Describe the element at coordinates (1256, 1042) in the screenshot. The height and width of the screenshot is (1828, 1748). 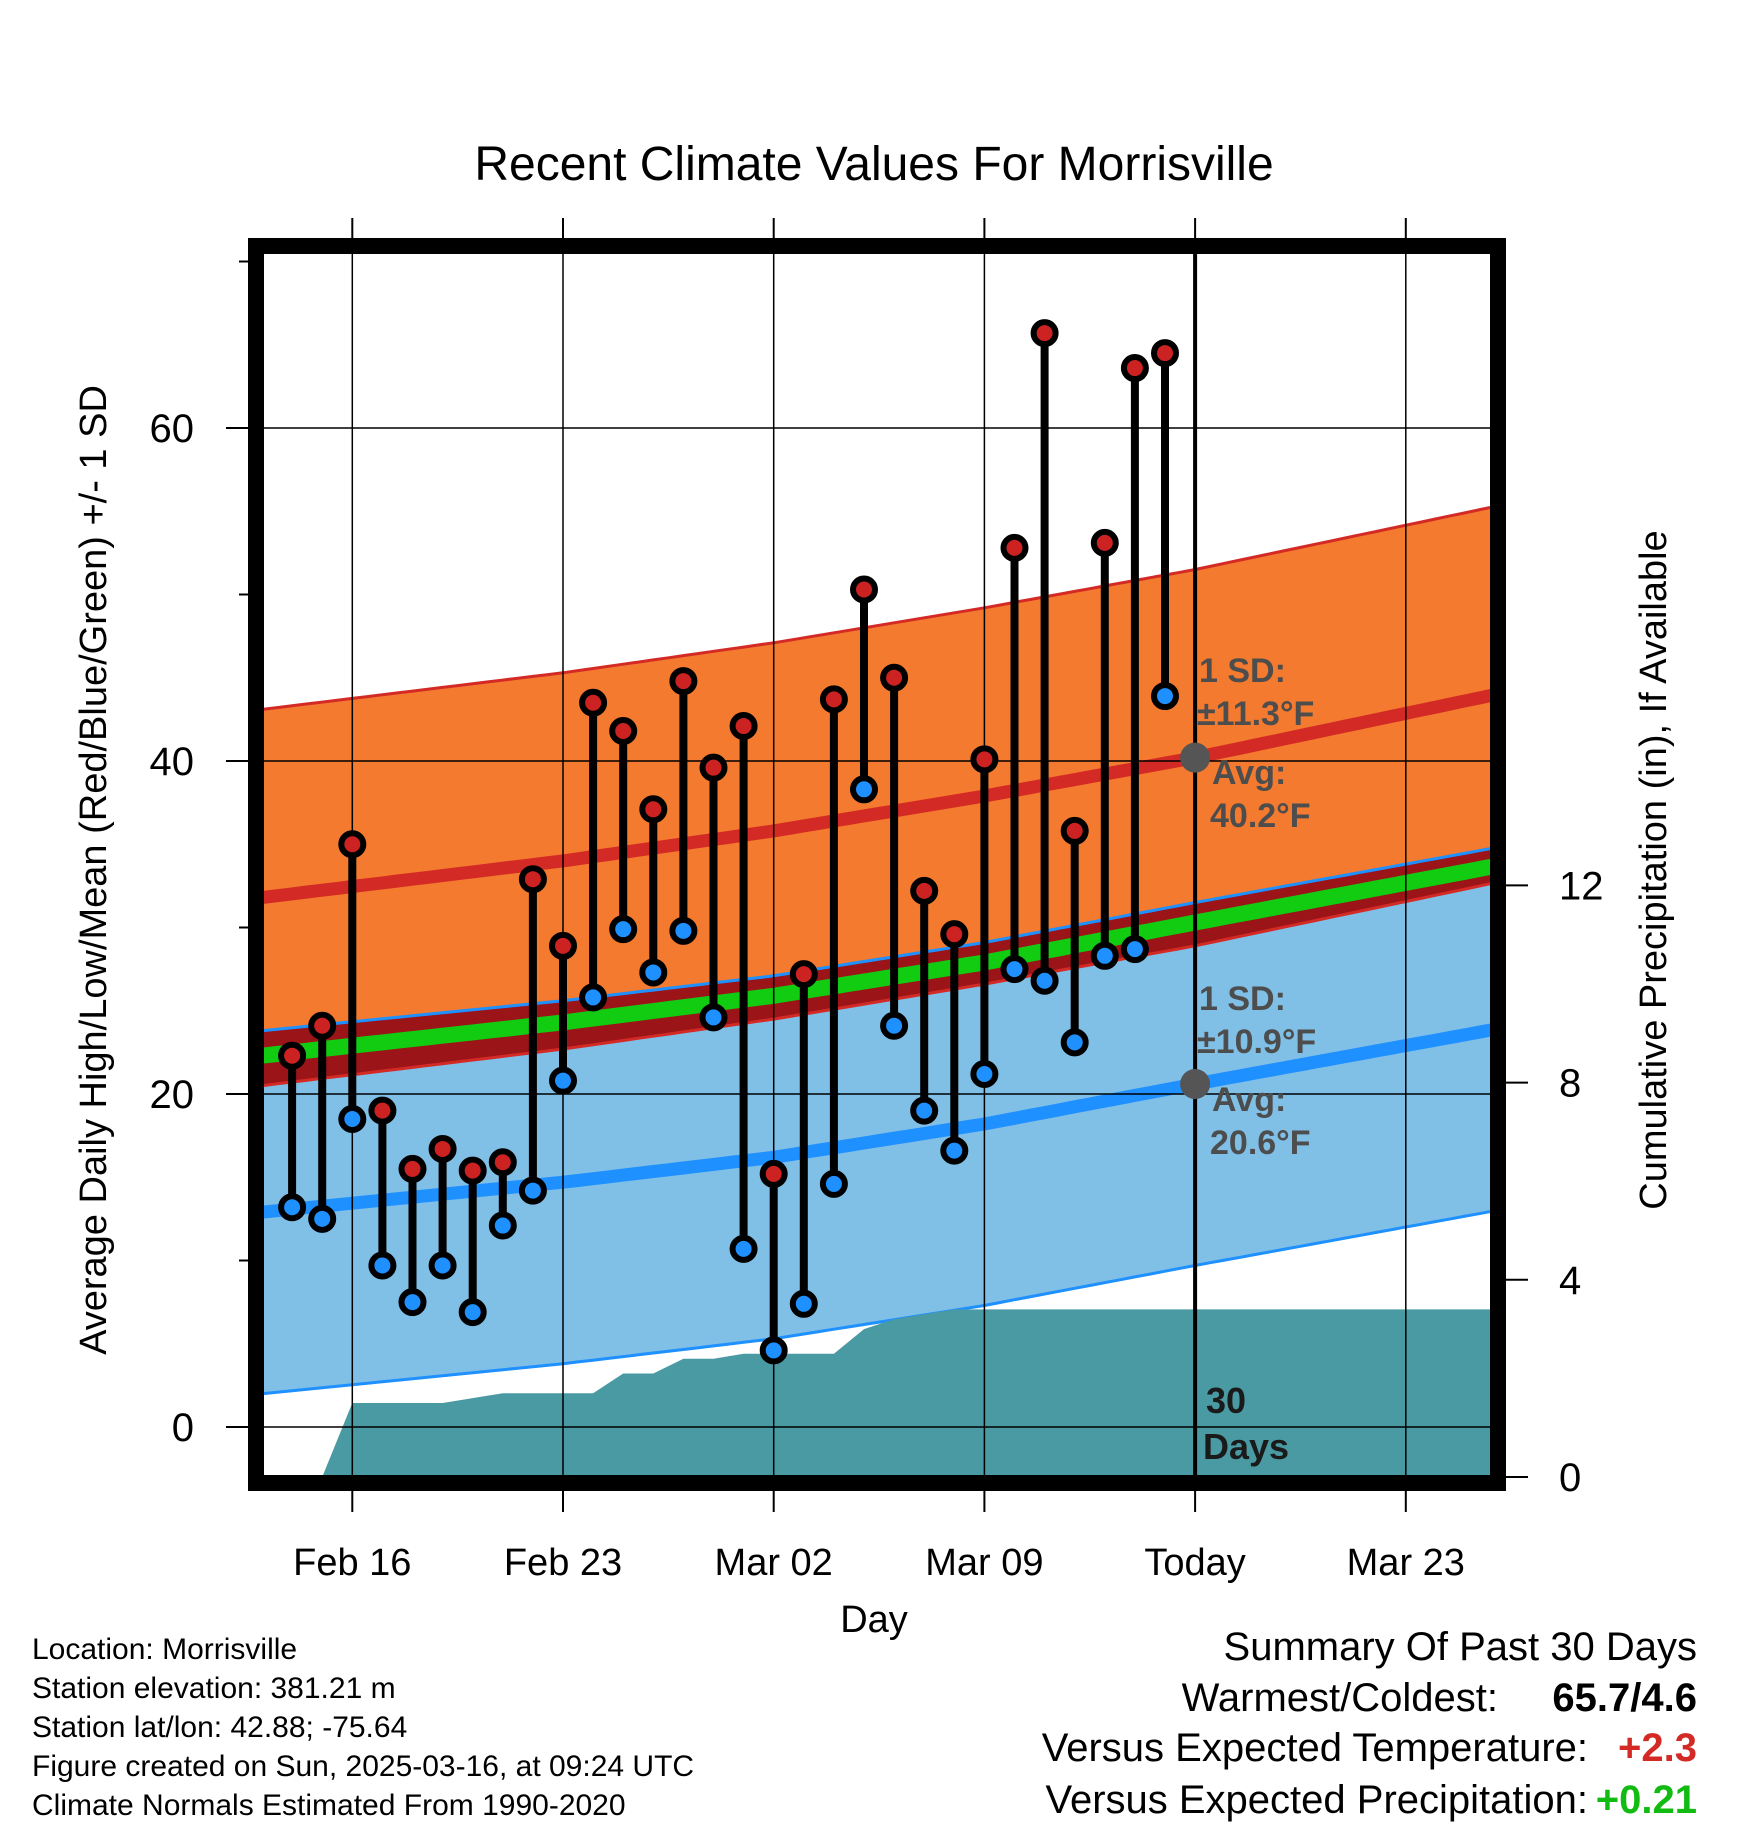
I see `low-sd-value: ±10.9°F` at that location.